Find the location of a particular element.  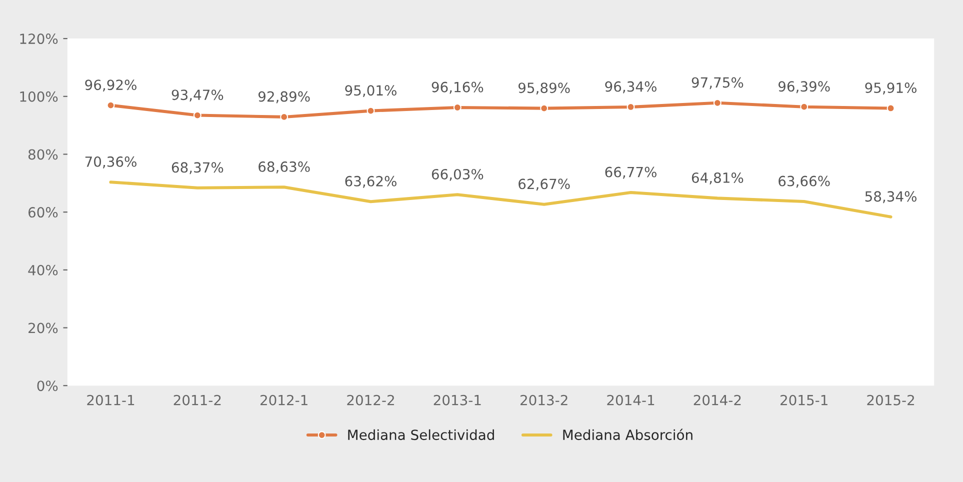

legend-label: Mediana Selectividad is located at coordinates (421, 434).